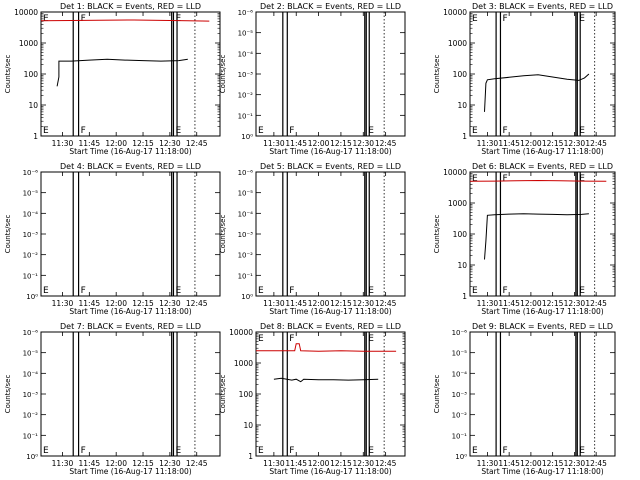 This screenshot has width=640, height=480. What do you see at coordinates (542, 166) in the screenshot?
I see `panel-title: Det 6: BLACK = Events, RED = LLD` at bounding box center [542, 166].